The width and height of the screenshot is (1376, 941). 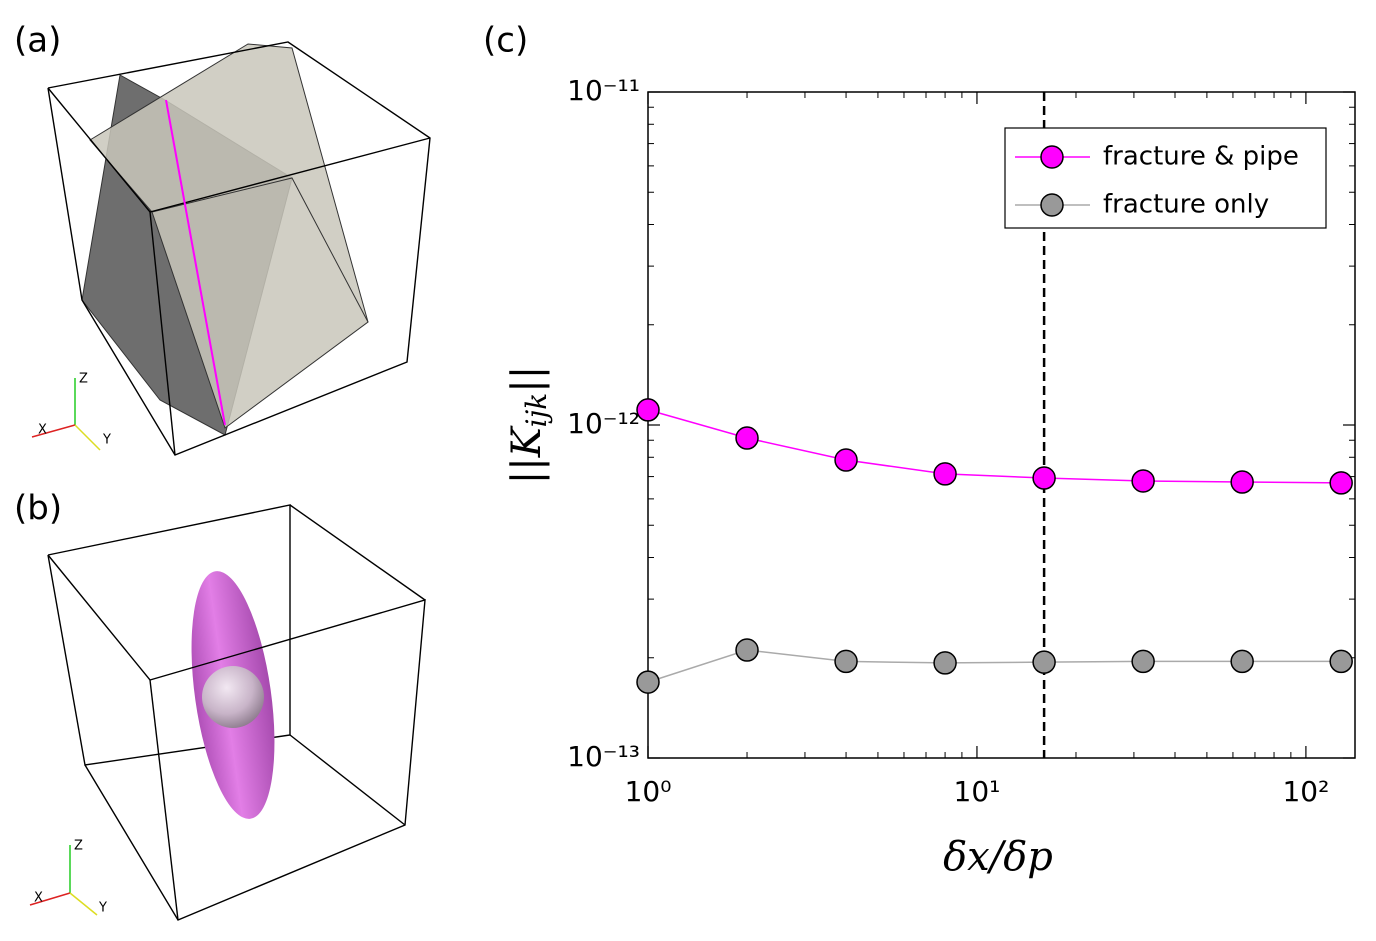 I want to click on panel-label: (b), so click(x=38, y=509).